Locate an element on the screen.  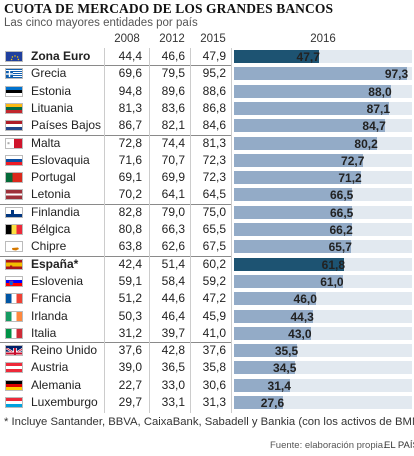
country-label: Eslovenia is located at coordinates (57, 280).